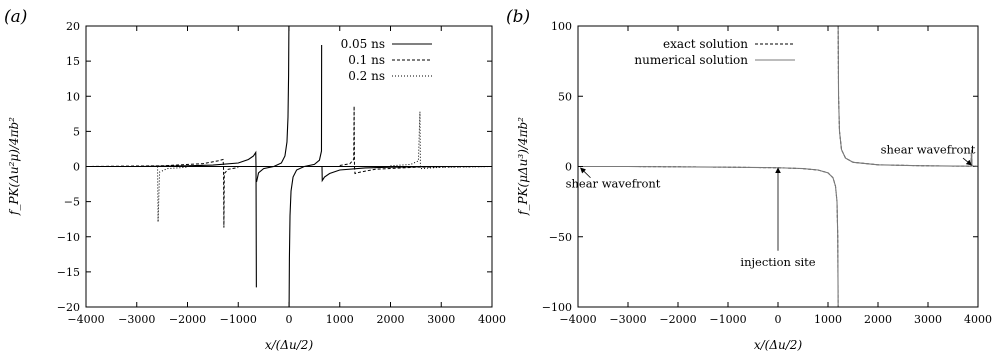 This screenshot has width=997, height=353. Describe the element at coordinates (492, 319) in the screenshot. I see `x-tick-label-a-8: 4000` at that location.